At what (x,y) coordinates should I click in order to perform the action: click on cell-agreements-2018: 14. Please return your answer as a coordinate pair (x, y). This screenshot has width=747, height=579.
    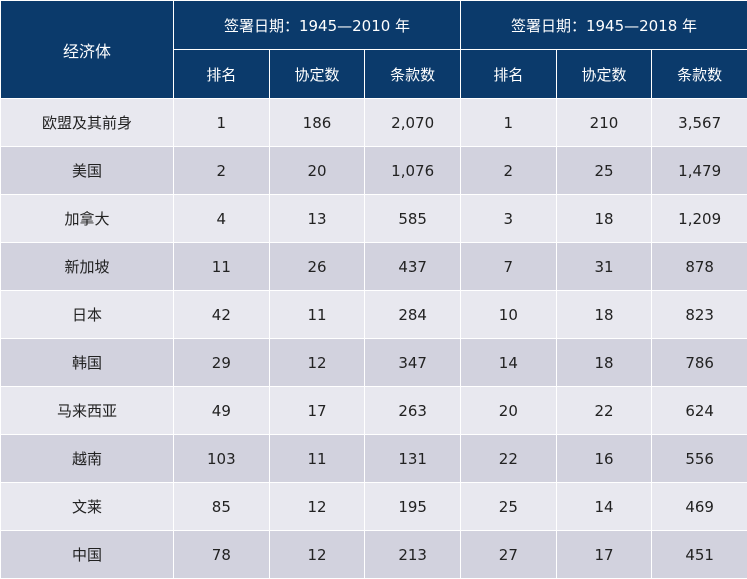
    Looking at the image, I should click on (604, 507).